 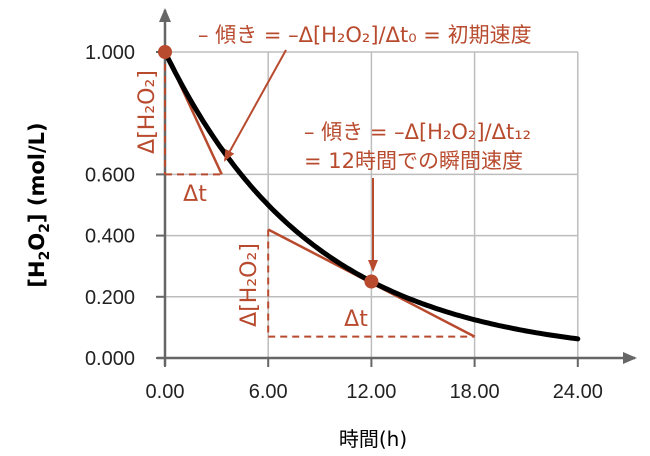 What do you see at coordinates (356, 319) in the screenshot?
I see `delta-t-label-2: Δt` at bounding box center [356, 319].